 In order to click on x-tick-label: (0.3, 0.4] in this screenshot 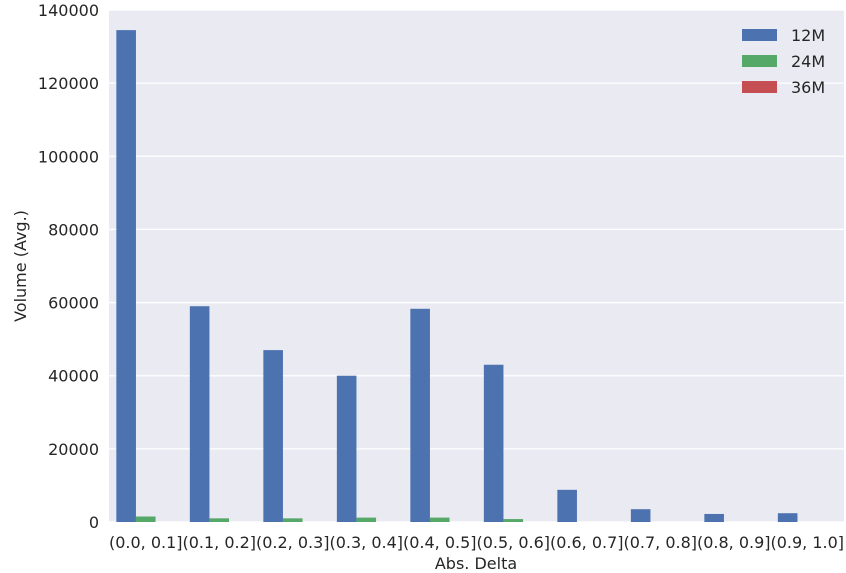, I will do `click(366, 542)`.